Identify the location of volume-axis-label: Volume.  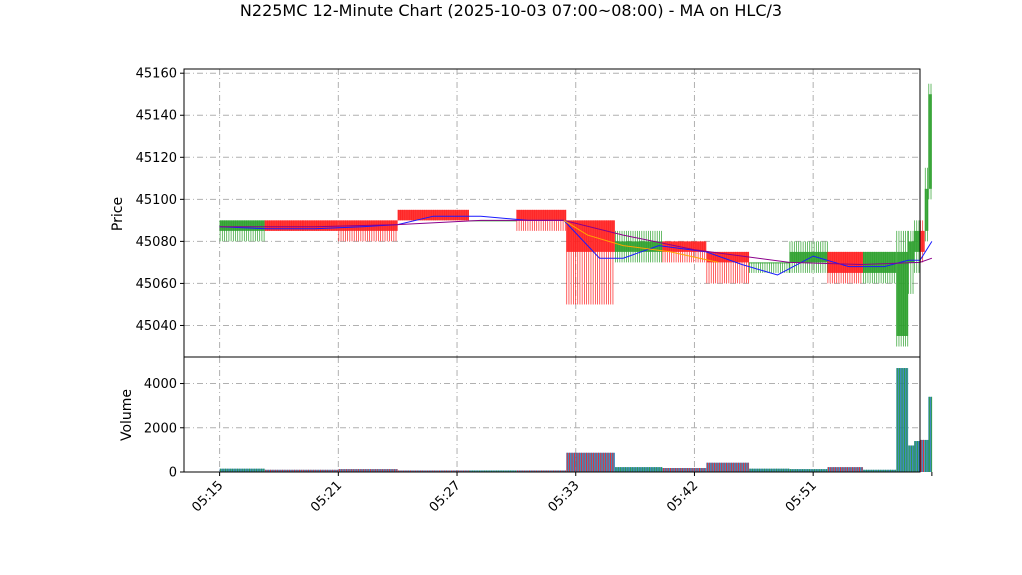
(127, 415).